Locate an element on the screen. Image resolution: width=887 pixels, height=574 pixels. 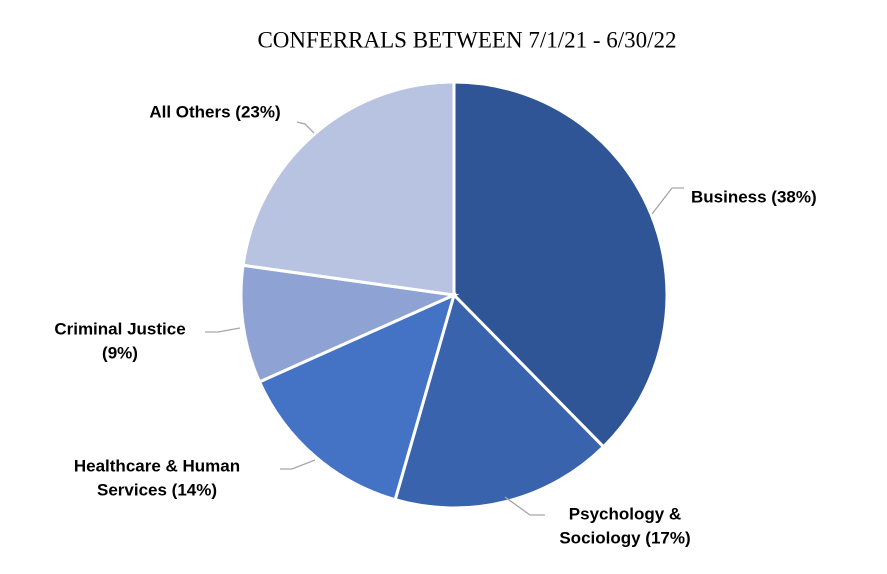
slice-label: Services (14%) is located at coordinates (157, 489).